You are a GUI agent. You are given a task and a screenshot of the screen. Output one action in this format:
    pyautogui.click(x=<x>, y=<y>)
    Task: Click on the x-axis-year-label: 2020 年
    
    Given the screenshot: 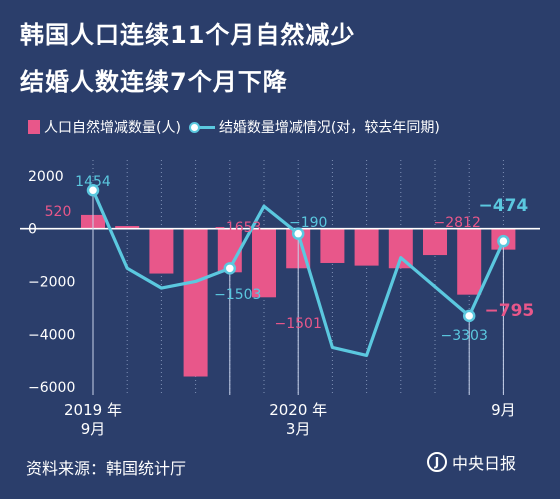 What is the action you would take?
    pyautogui.click(x=298, y=410)
    